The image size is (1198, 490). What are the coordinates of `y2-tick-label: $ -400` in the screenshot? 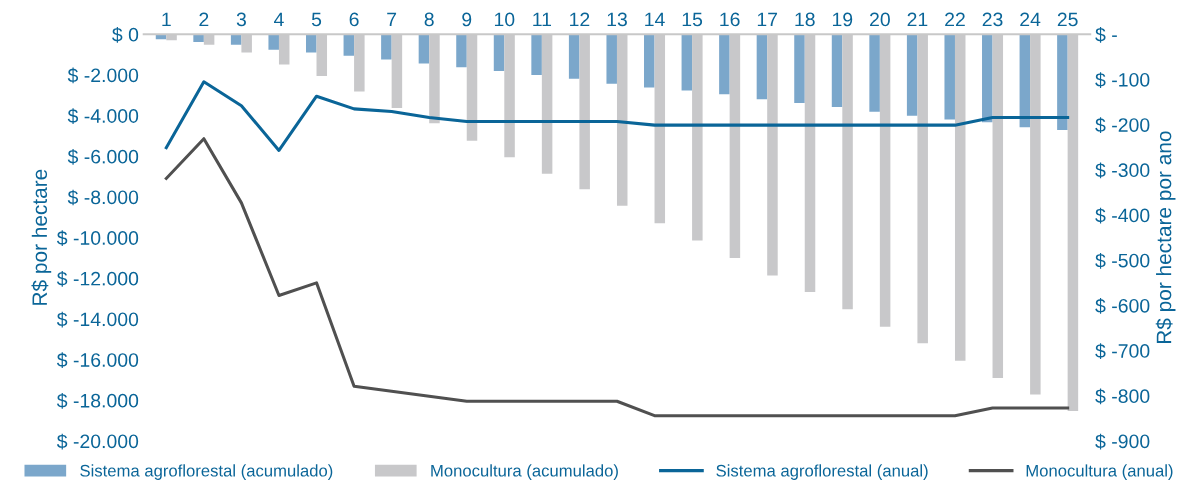 It's located at (1122, 215).